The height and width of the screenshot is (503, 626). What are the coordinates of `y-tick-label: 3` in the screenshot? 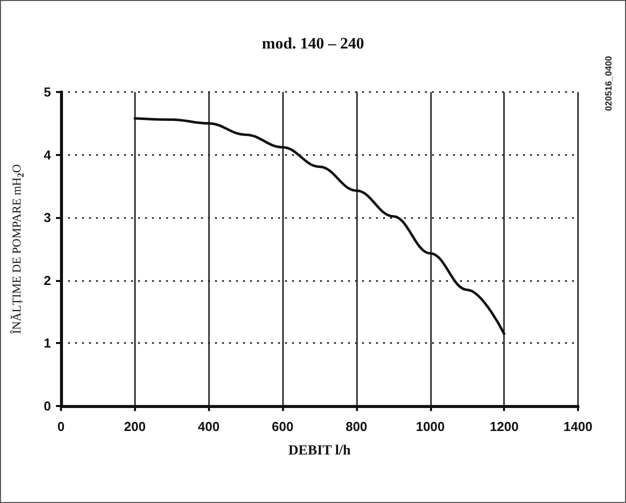 It's located at (47, 218).